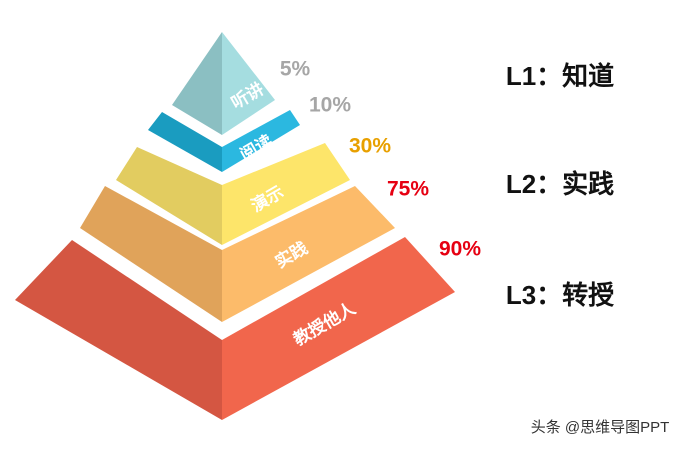  What do you see at coordinates (600, 427) in the screenshot?
I see `watermark: 头条 @思维导图PPT` at bounding box center [600, 427].